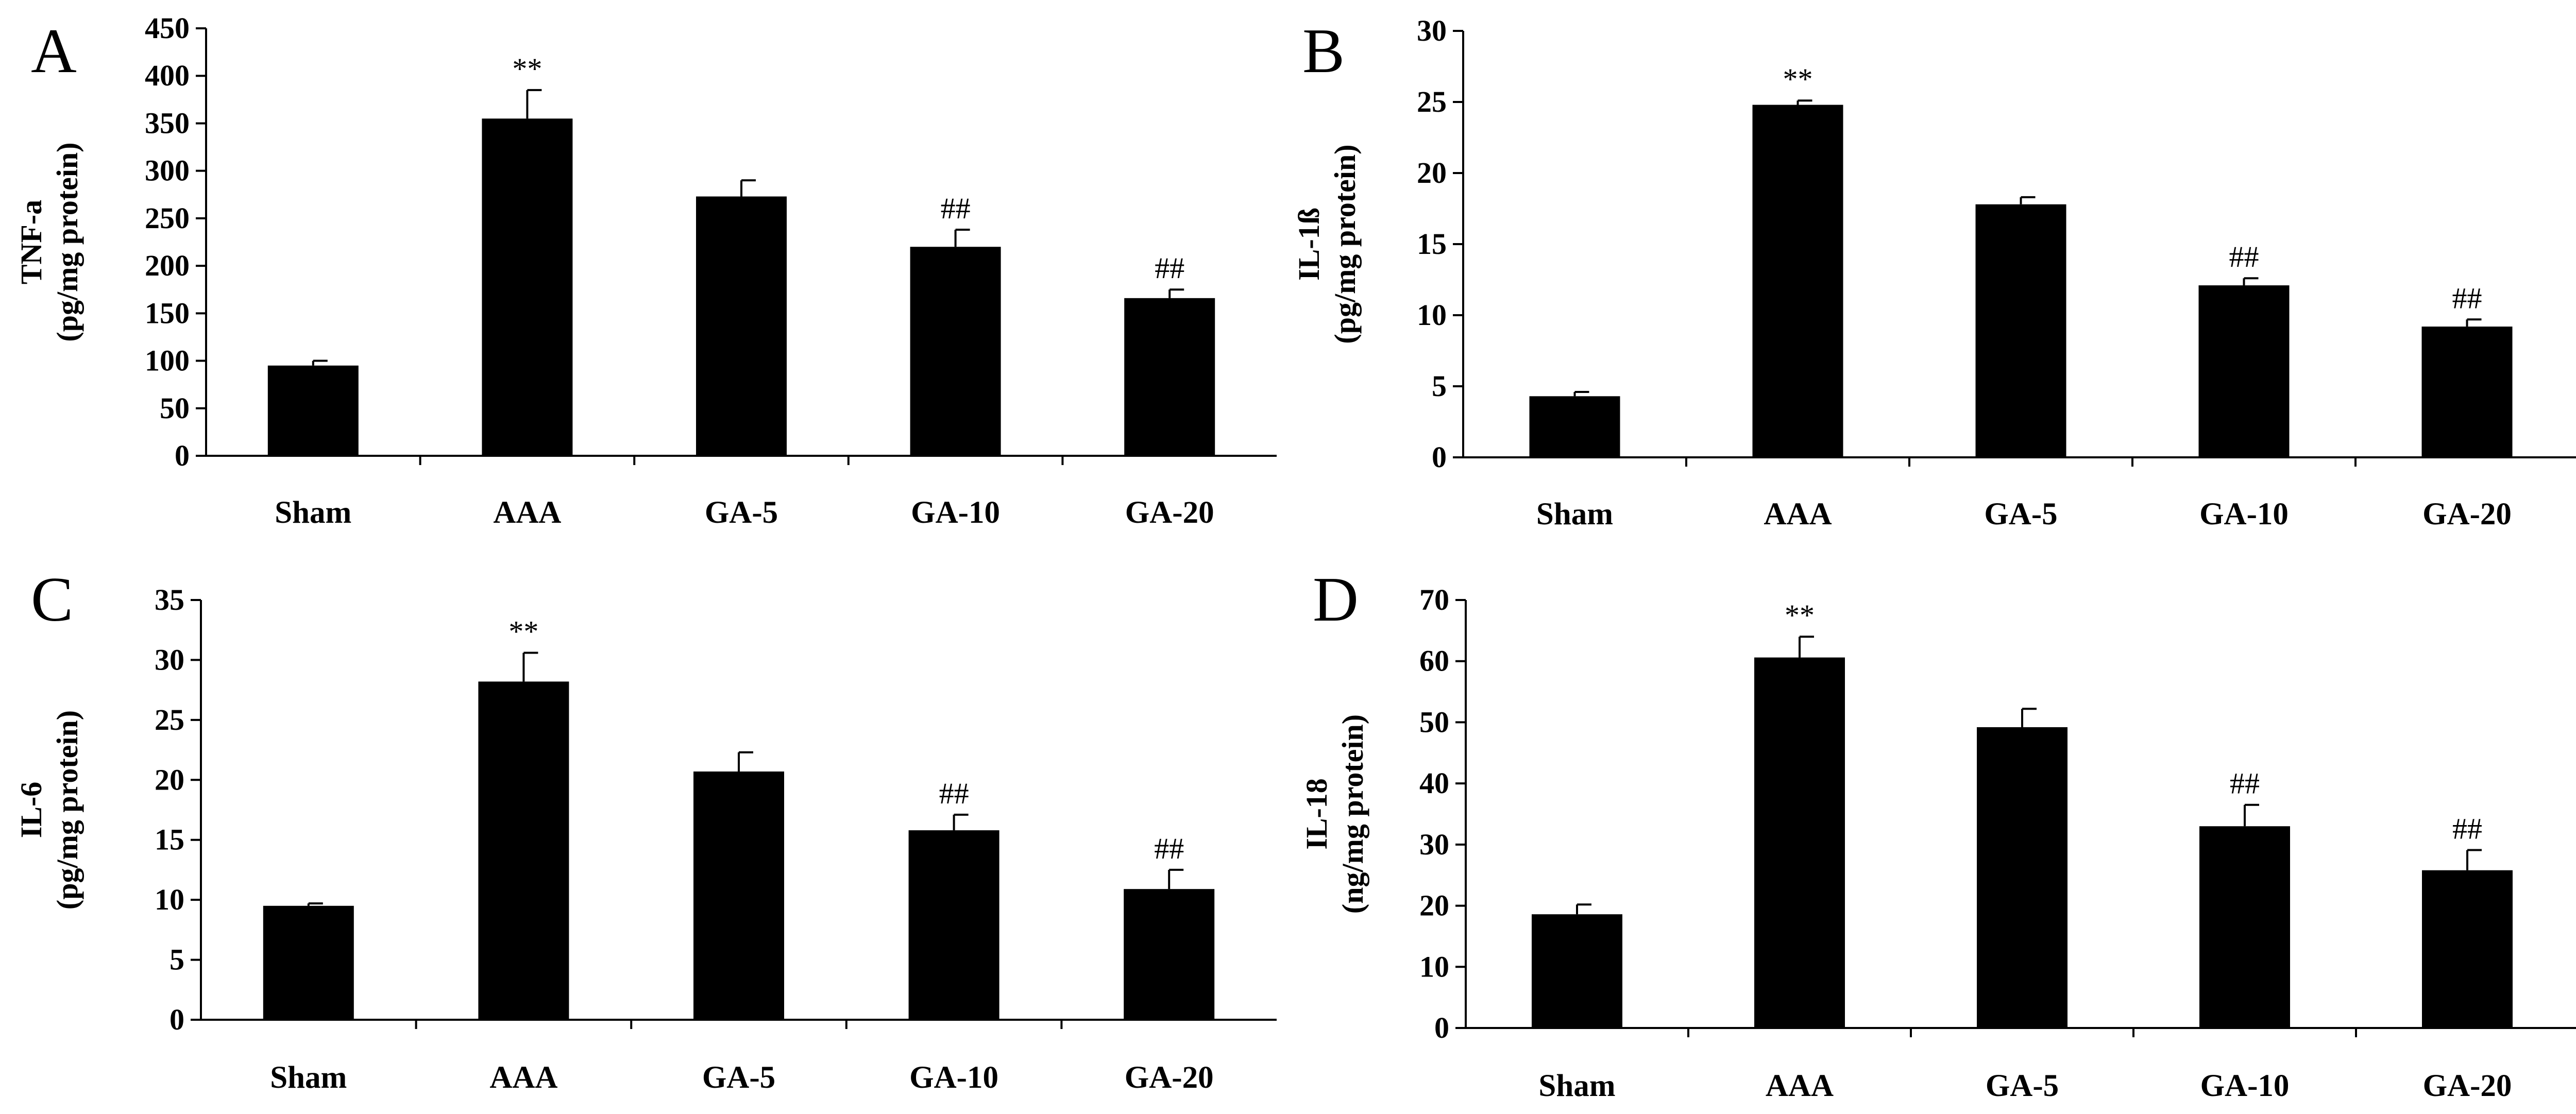 This screenshot has width=2576, height=1114. What do you see at coordinates (1336, 599) in the screenshot?
I see `panel-letter: D` at bounding box center [1336, 599].